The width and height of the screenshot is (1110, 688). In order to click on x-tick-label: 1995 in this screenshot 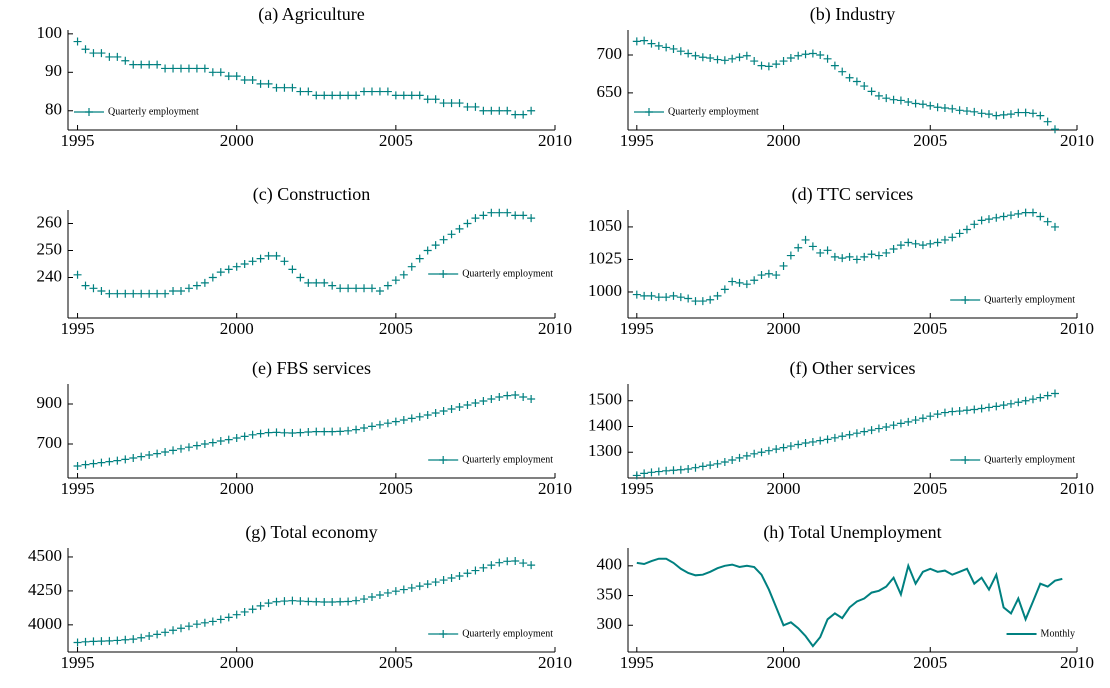, I will do `click(637, 662)`.